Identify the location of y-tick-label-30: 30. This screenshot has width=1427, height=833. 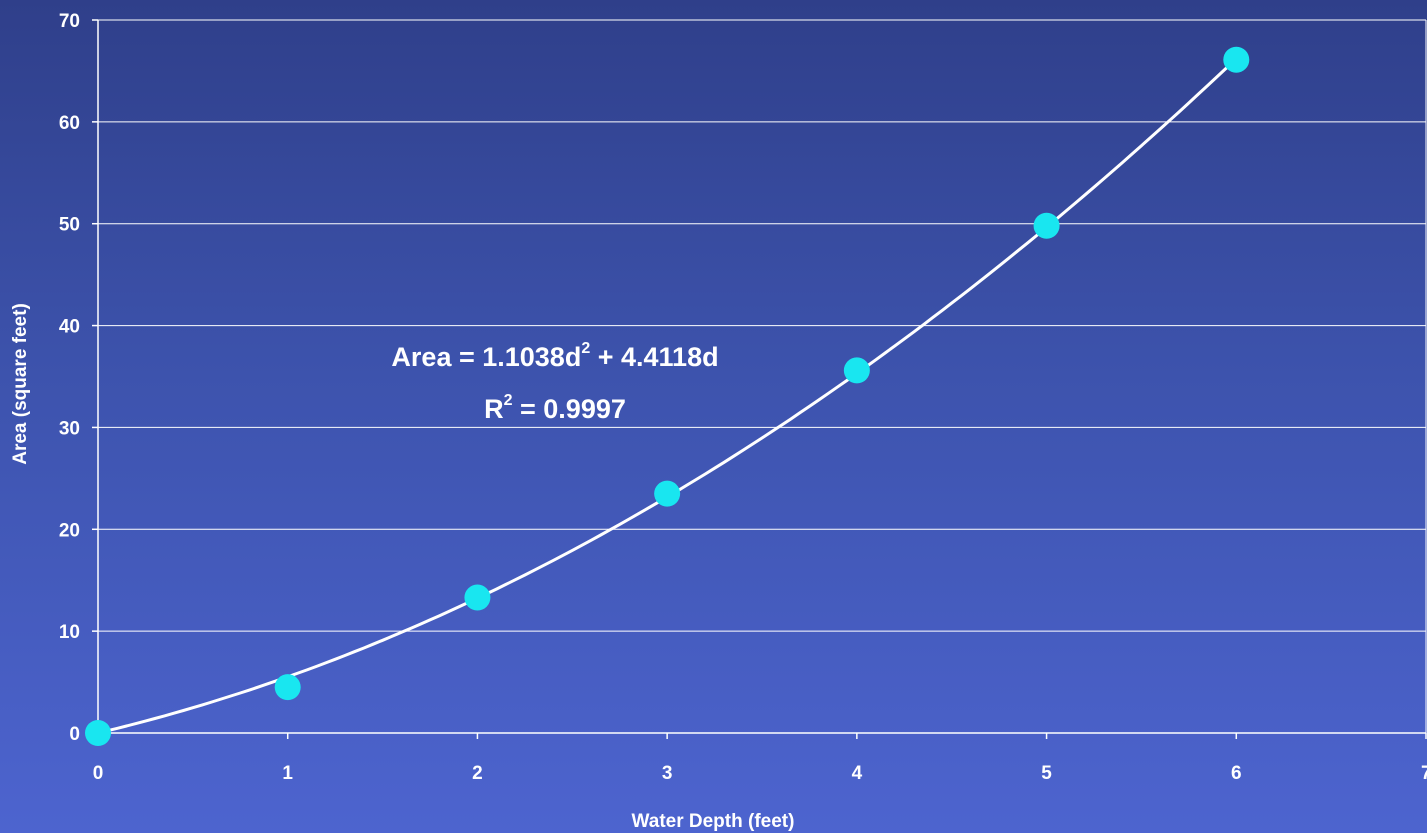
(69, 428).